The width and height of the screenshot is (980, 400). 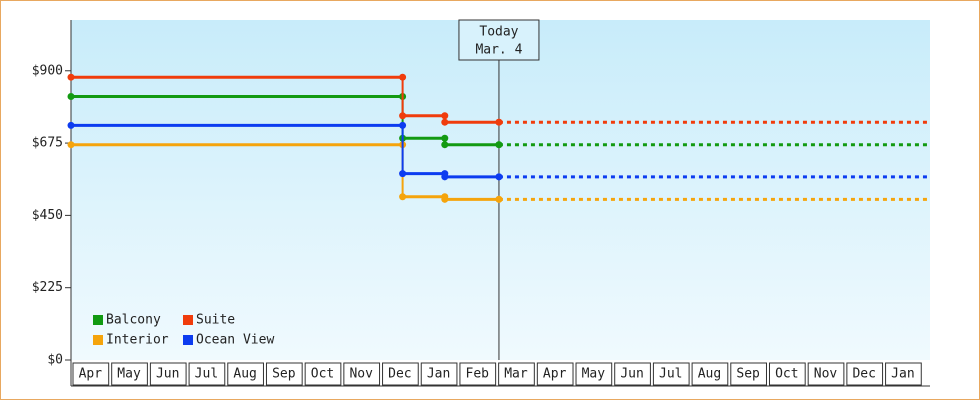 What do you see at coordinates (137, 340) in the screenshot?
I see `legend-label: Interior` at bounding box center [137, 340].